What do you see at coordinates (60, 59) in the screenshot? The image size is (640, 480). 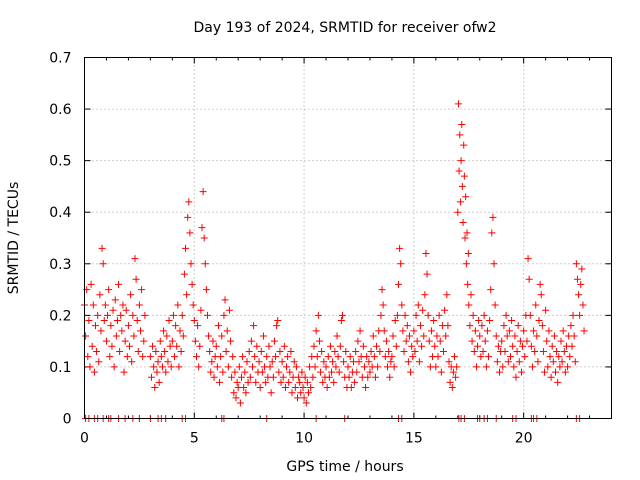 I see `y-tick-label: 0.7` at bounding box center [60, 59].